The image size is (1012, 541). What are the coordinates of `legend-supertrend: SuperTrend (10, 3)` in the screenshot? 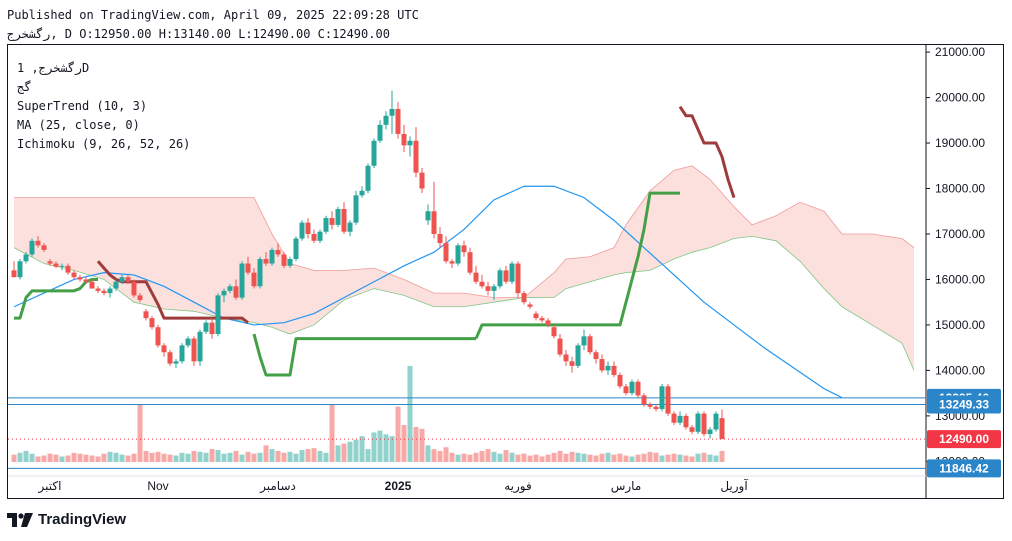 It's located at (82, 106).